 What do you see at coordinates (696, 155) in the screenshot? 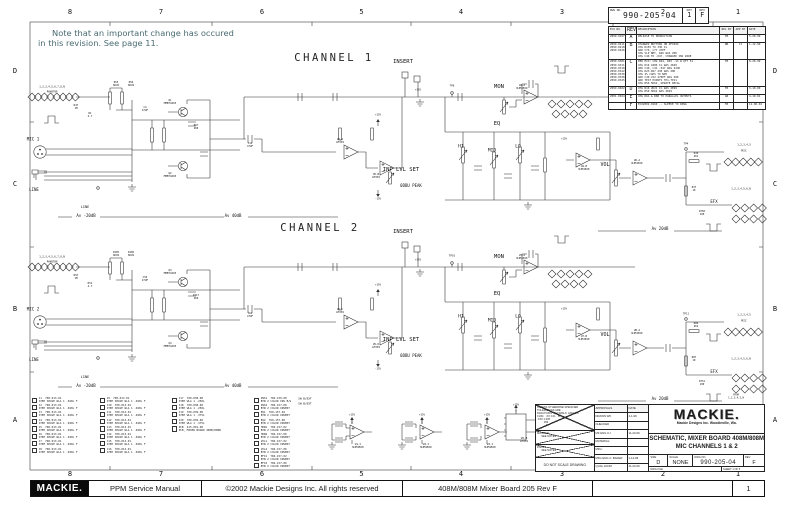
I see `component-ref: R36 2K1` at bounding box center [696, 155].